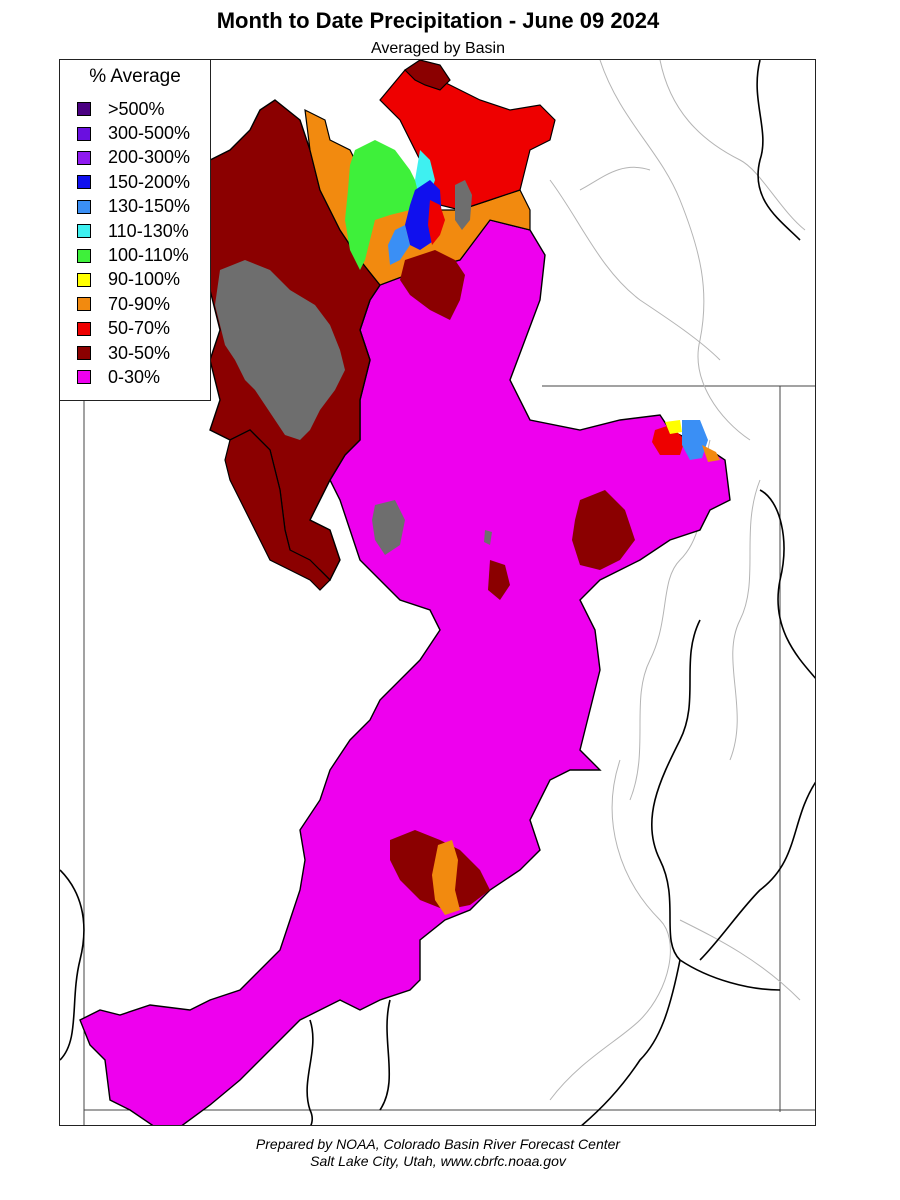 Image resolution: width=900 pixels, height=1200 pixels. I want to click on legend-label: 110-130%, so click(148, 230).